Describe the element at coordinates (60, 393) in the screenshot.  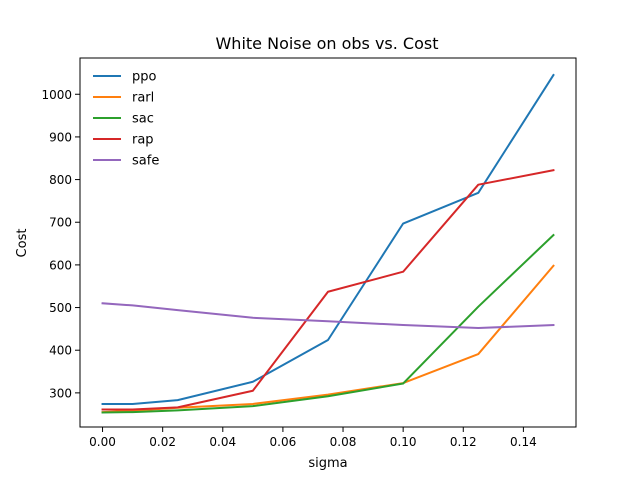
I see `y-tick-label: 300` at that location.